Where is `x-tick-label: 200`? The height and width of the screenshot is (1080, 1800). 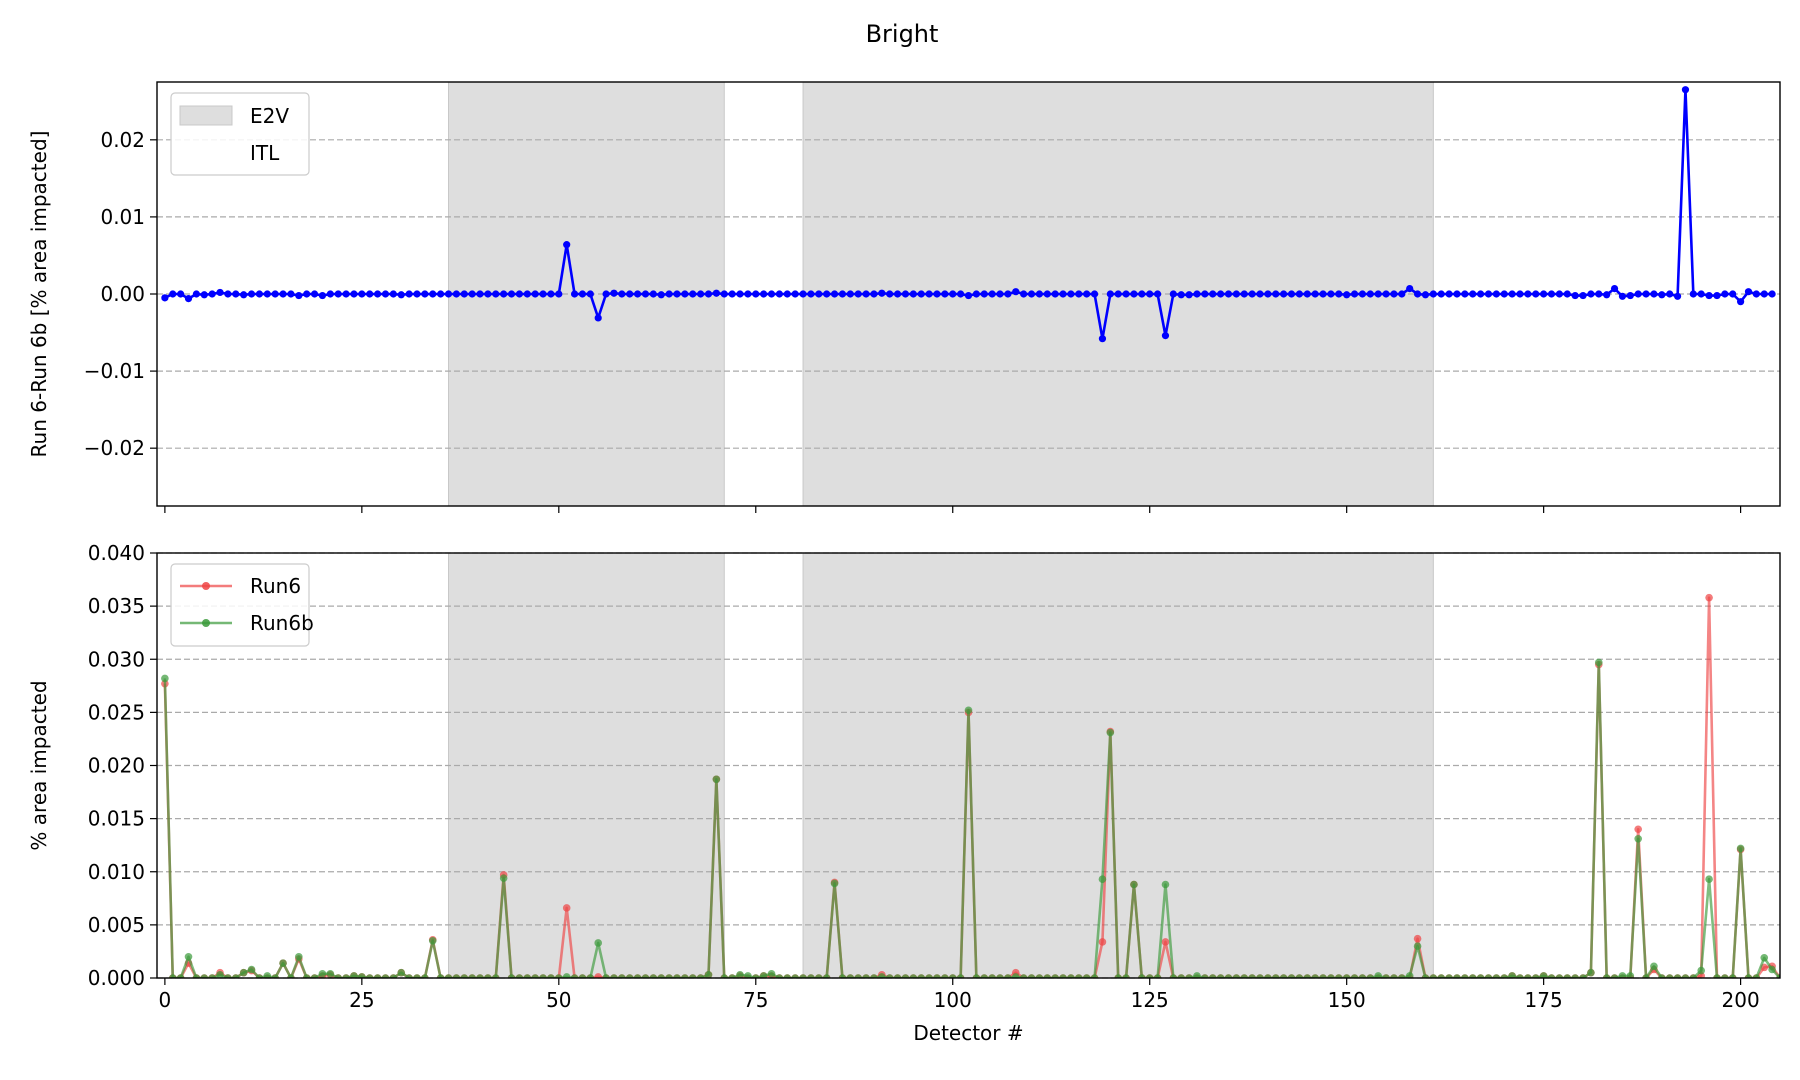
x-tick-label: 200 is located at coordinates (1741, 1000).